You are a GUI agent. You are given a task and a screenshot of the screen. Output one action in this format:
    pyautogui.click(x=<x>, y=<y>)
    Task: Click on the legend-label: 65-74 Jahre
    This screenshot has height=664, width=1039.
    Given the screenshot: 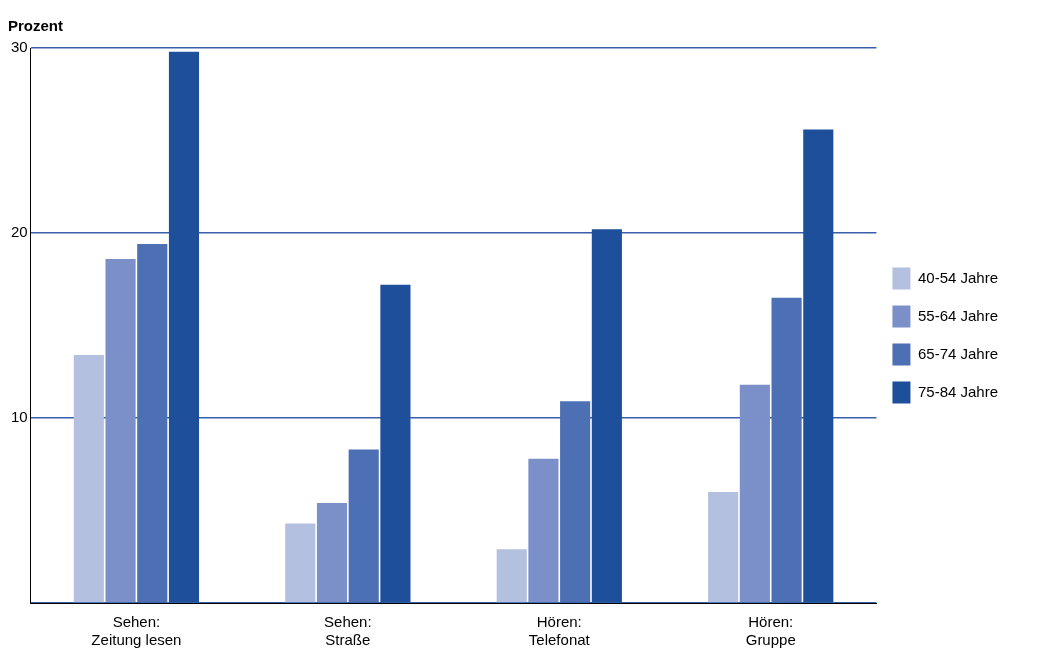 What is the action you would take?
    pyautogui.click(x=958, y=353)
    